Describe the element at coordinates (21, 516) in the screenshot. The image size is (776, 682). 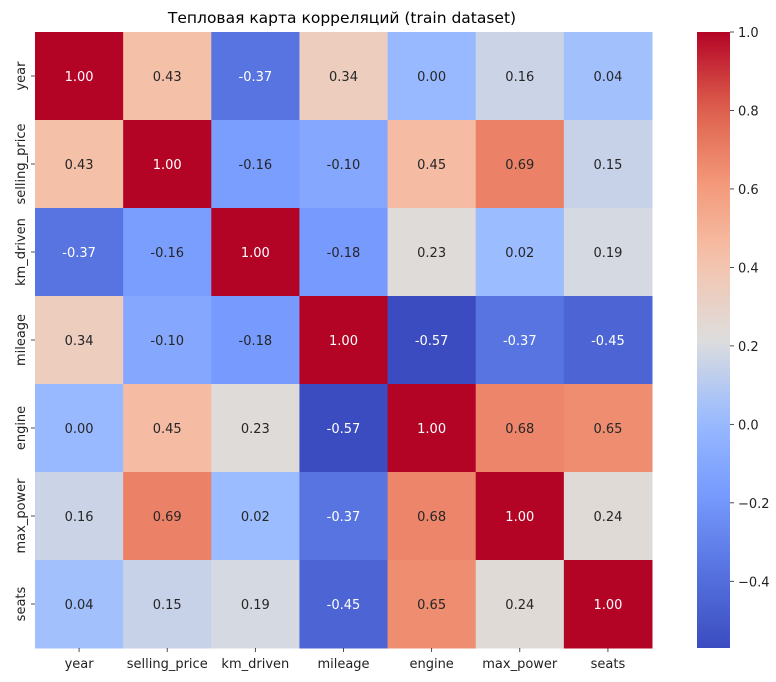
I see `y-tick-label-max_power: max_power` at that location.